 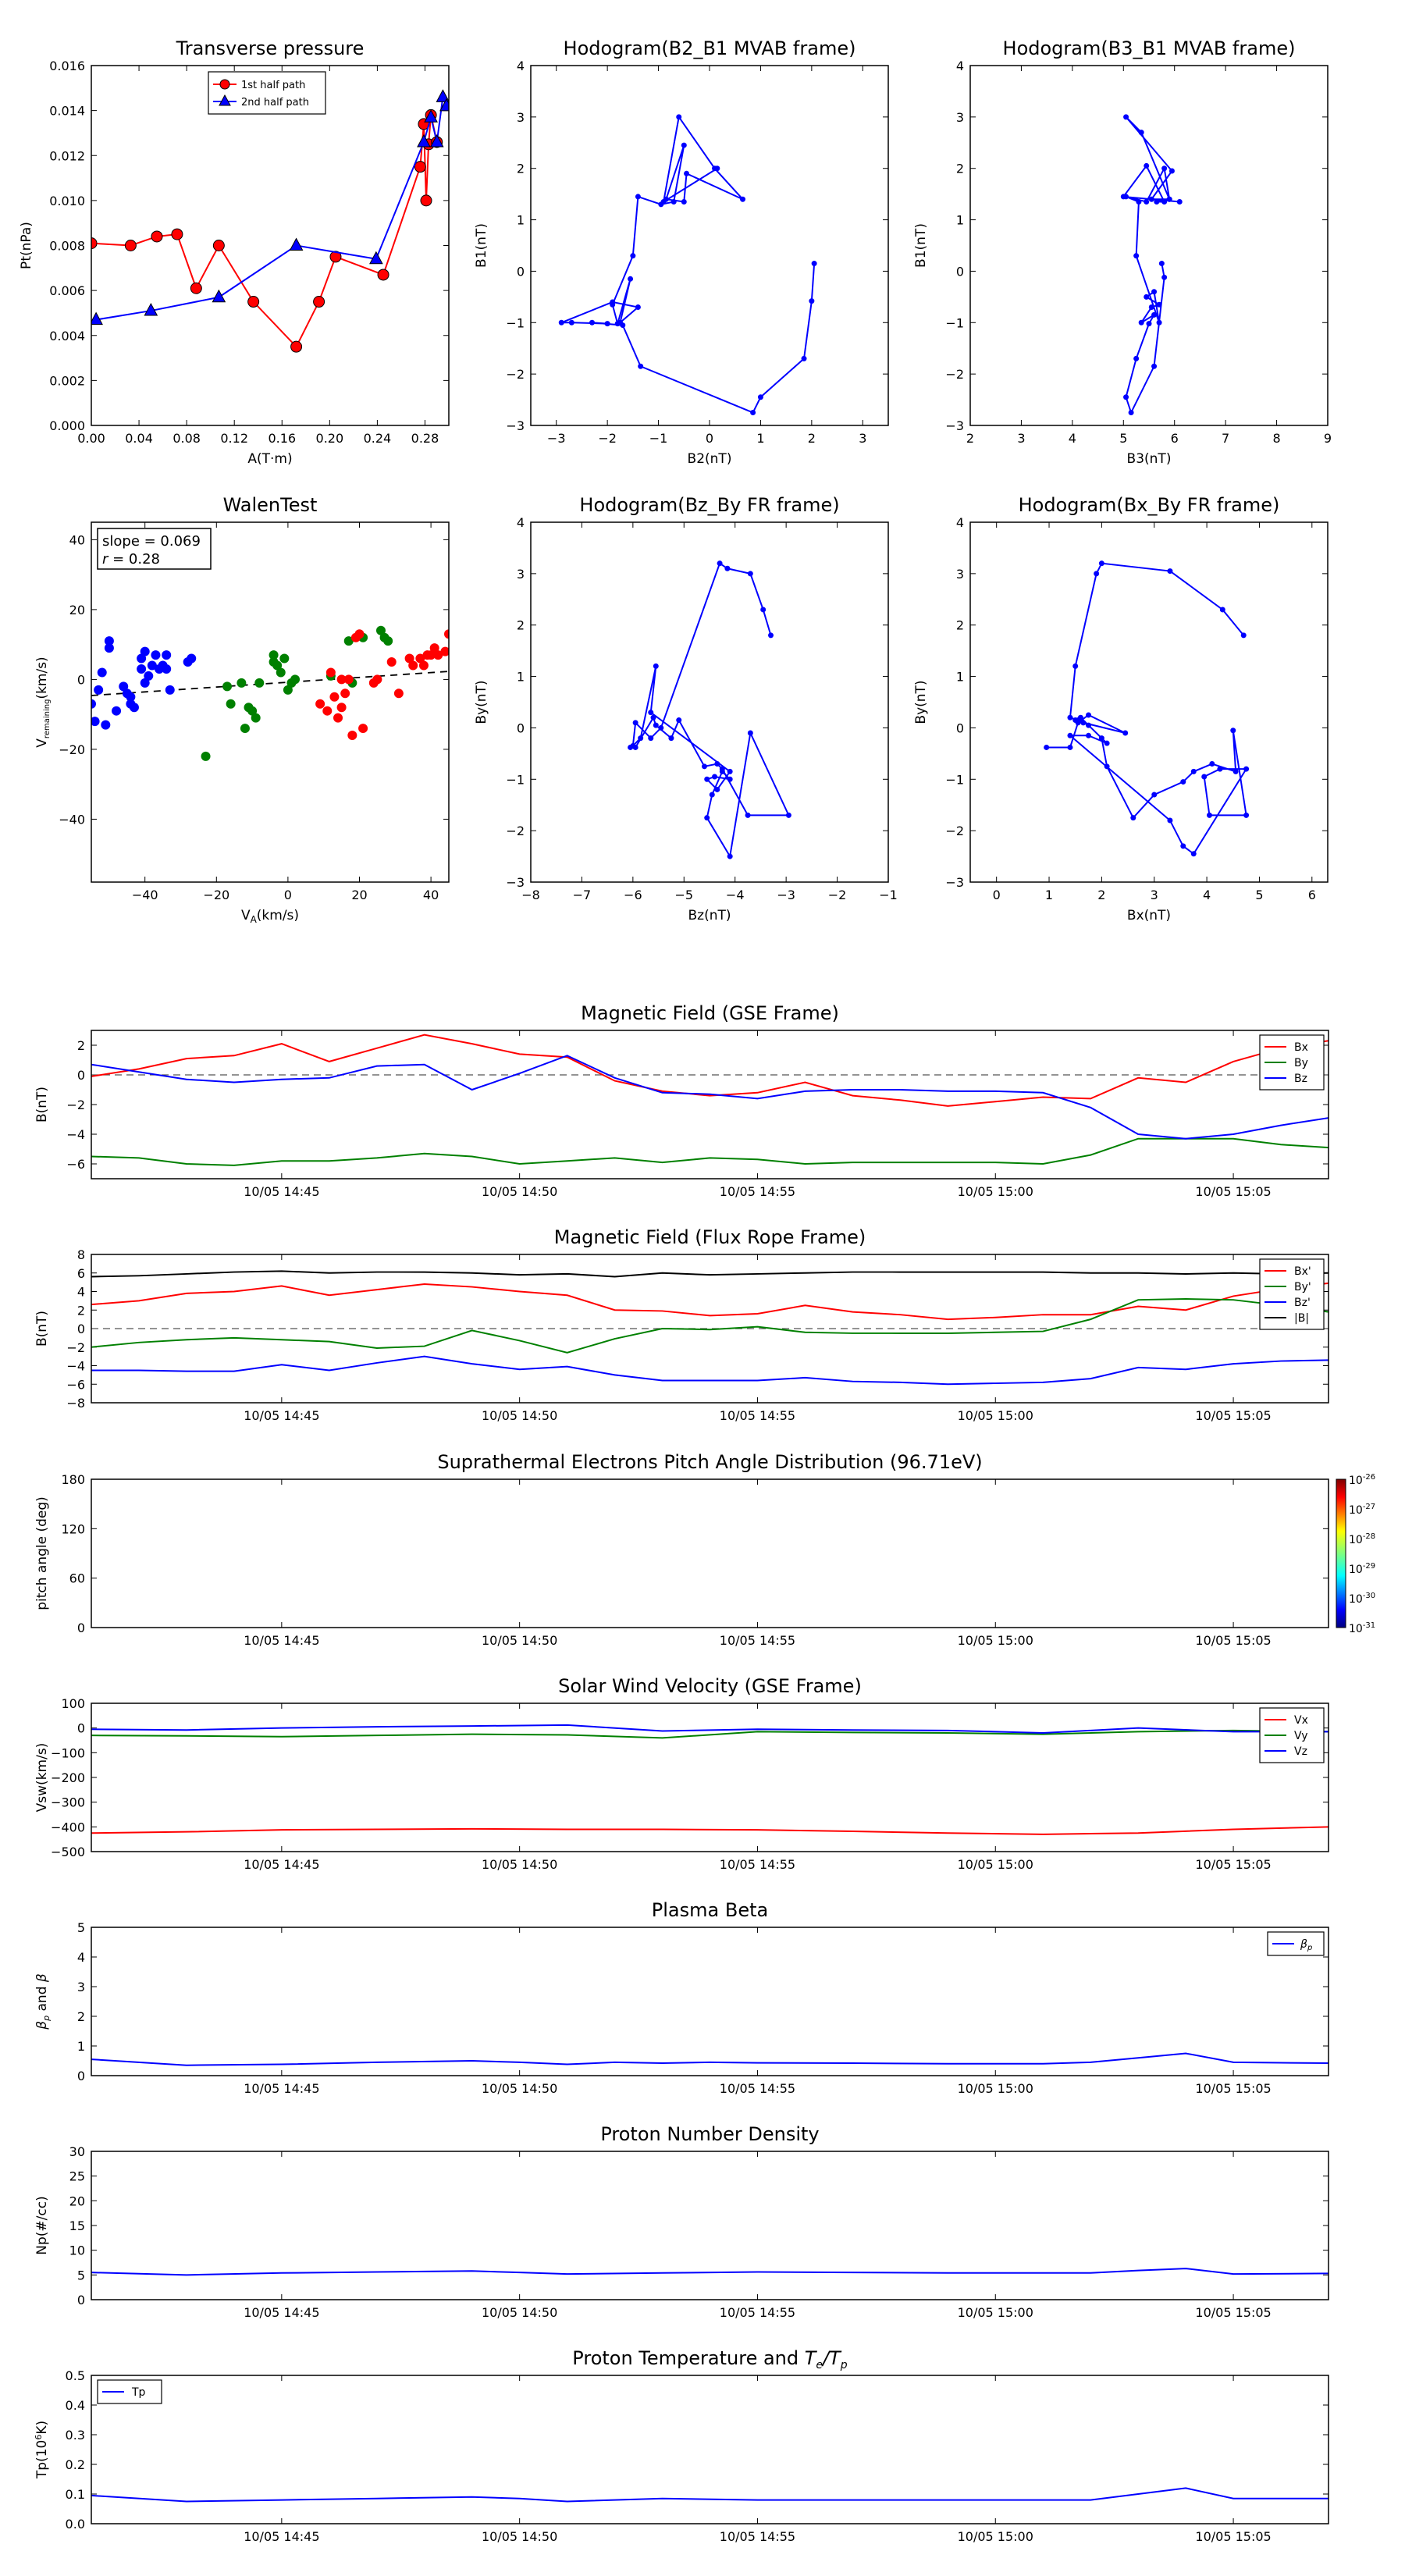 I want to click on series-line-Bx, so click(x=710, y=1070).